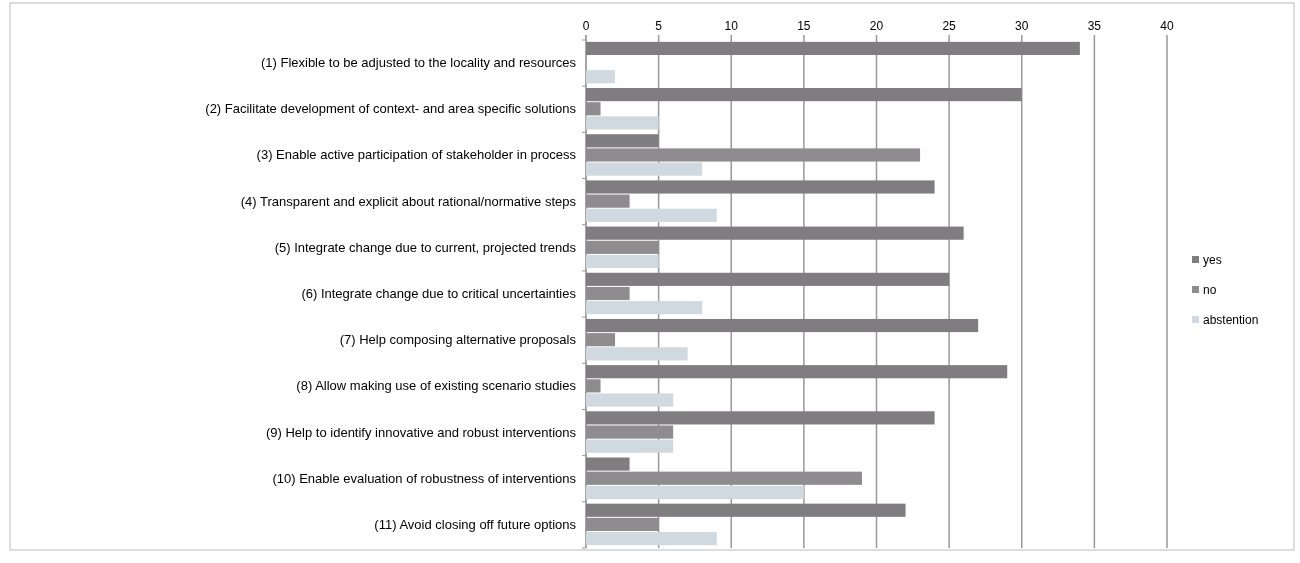  Describe the element at coordinates (421, 432) in the screenshot. I see `y-tick-label: (9) Help to identify innovative and robust interventions` at that location.